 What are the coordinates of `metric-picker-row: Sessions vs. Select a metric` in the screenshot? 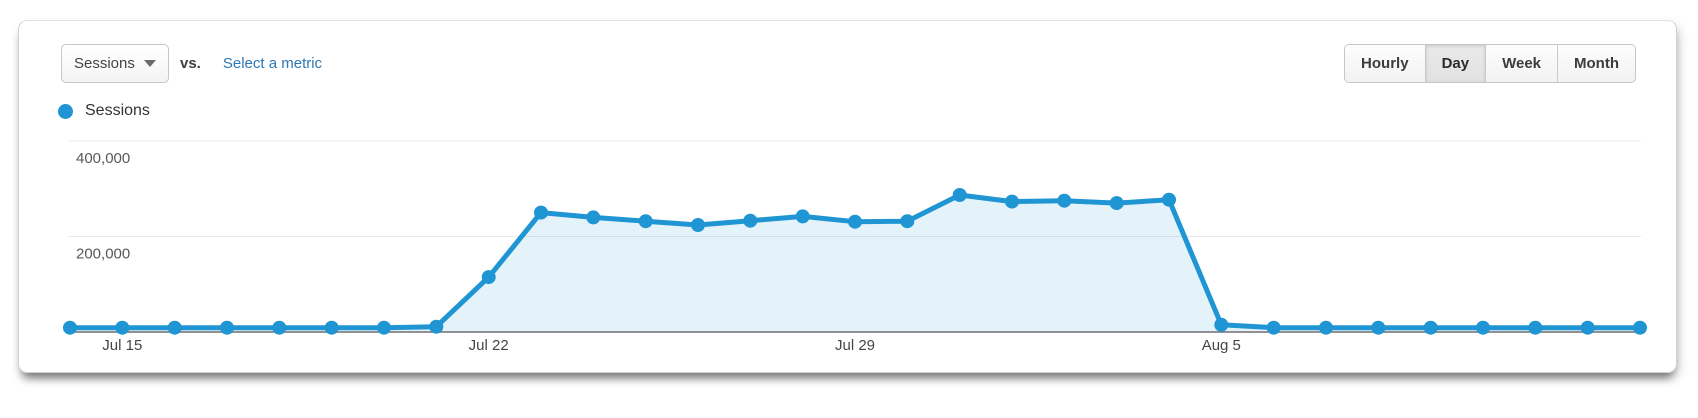 It's located at (191, 63).